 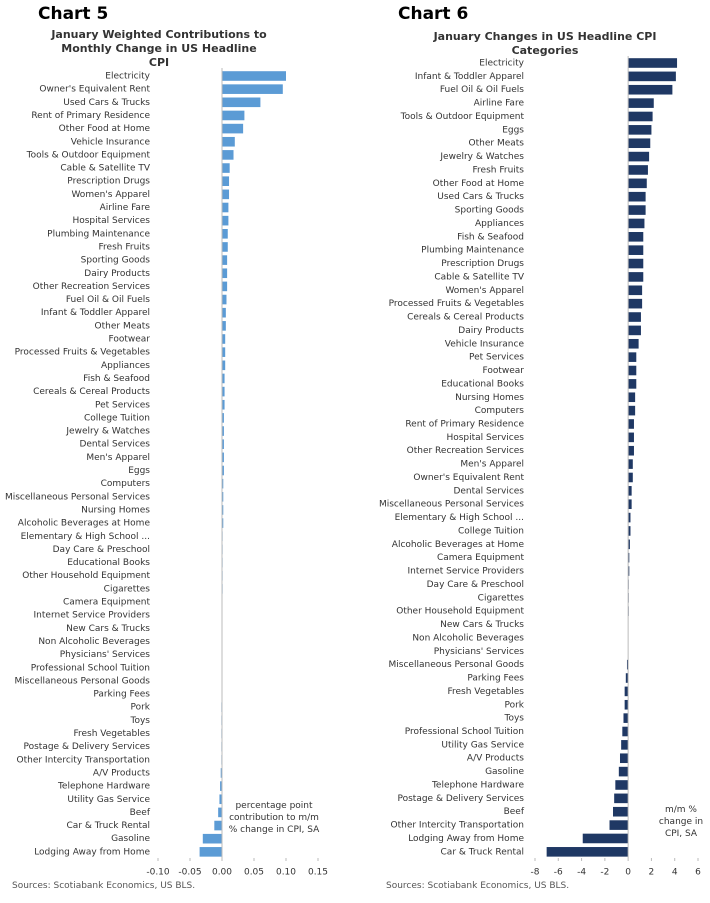 I want to click on category-label: Alcoholic Beverages at Home, so click(x=84, y=524).